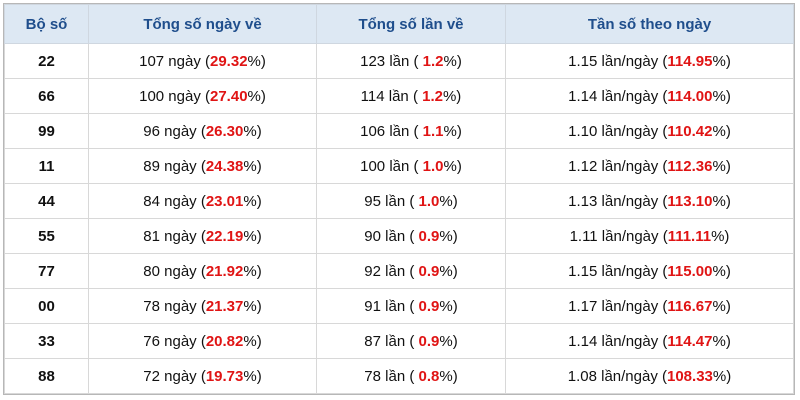  What do you see at coordinates (174, 61) in the screenshot?
I see `cell-text: 107 ngày (` at bounding box center [174, 61].